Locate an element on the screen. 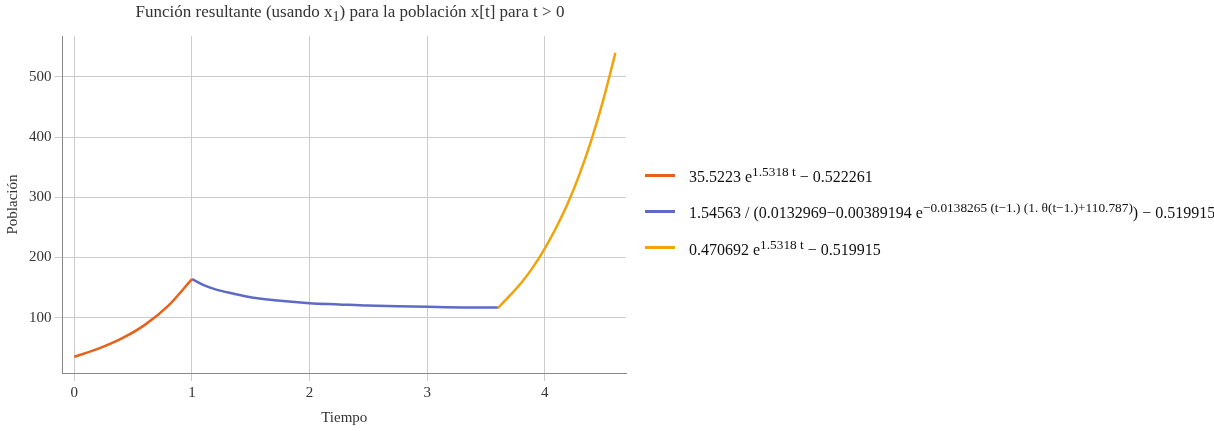 The width and height of the screenshot is (1214, 431). chart-title: Función resultante (usando x$_{1}$) para la población x[t] para t > 0 is located at coordinates (350, 14).